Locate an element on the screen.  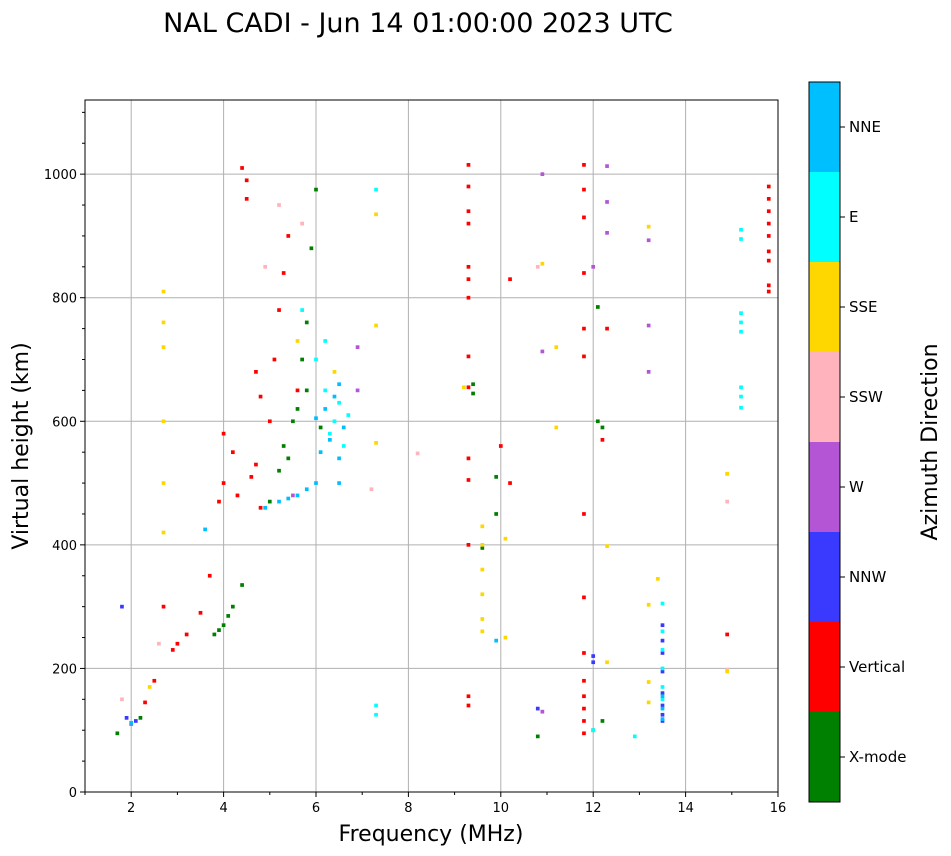
x-tick-label: 14 is located at coordinates (685, 808).